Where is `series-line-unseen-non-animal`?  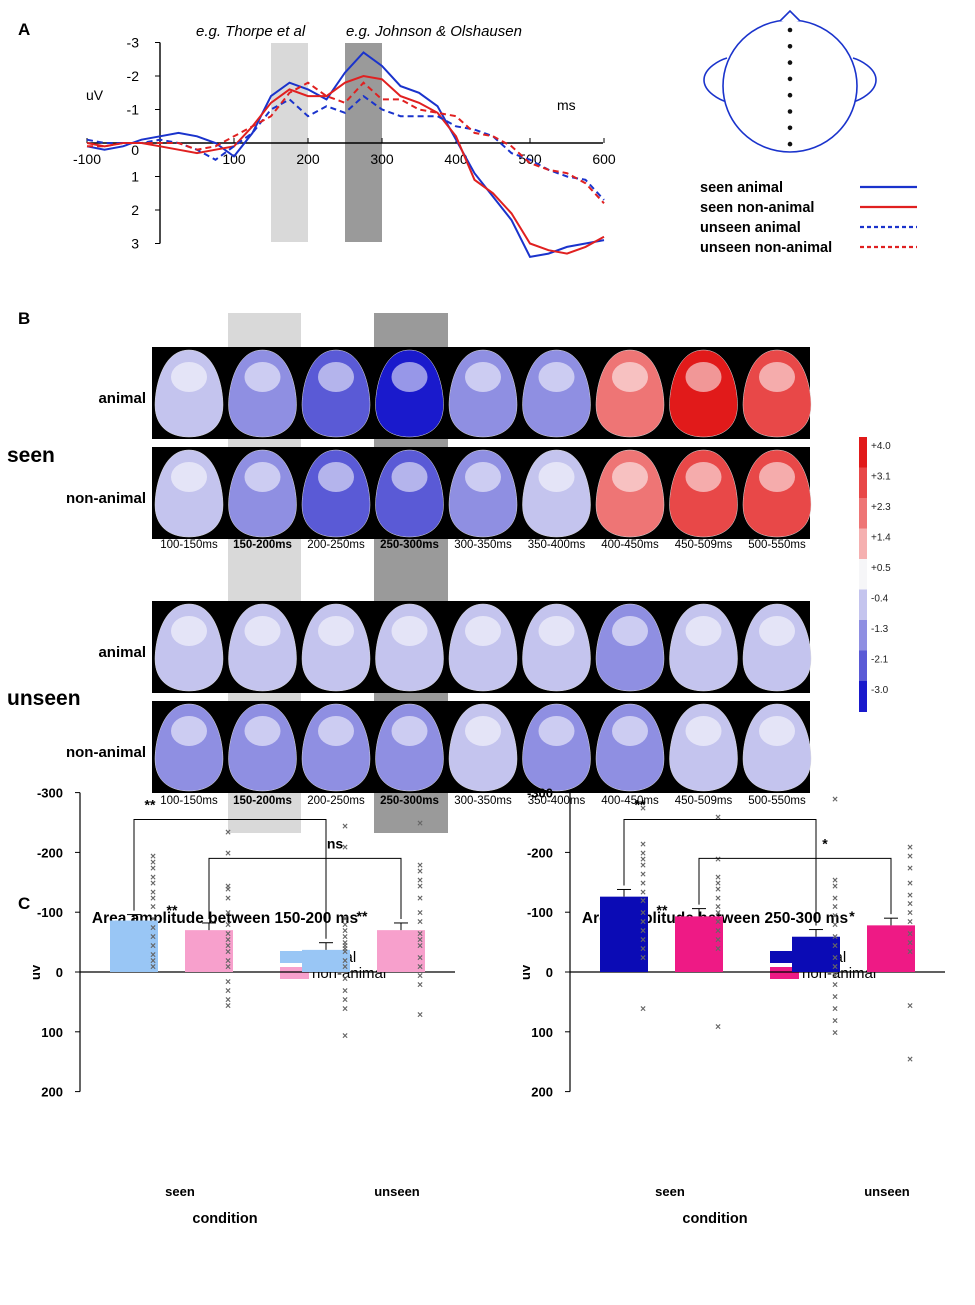 series-line-unseen-non-animal is located at coordinates (346, 142).